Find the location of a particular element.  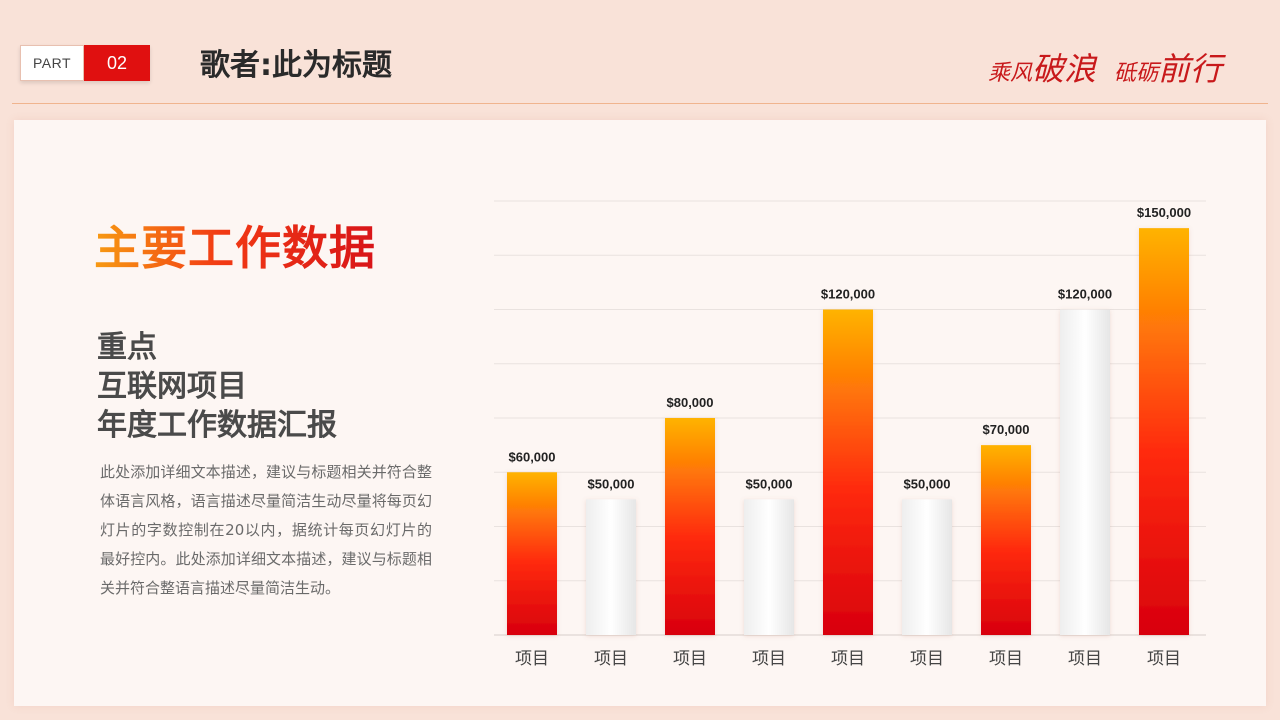

bar-value-label-5: $120,000 is located at coordinates (848, 294).